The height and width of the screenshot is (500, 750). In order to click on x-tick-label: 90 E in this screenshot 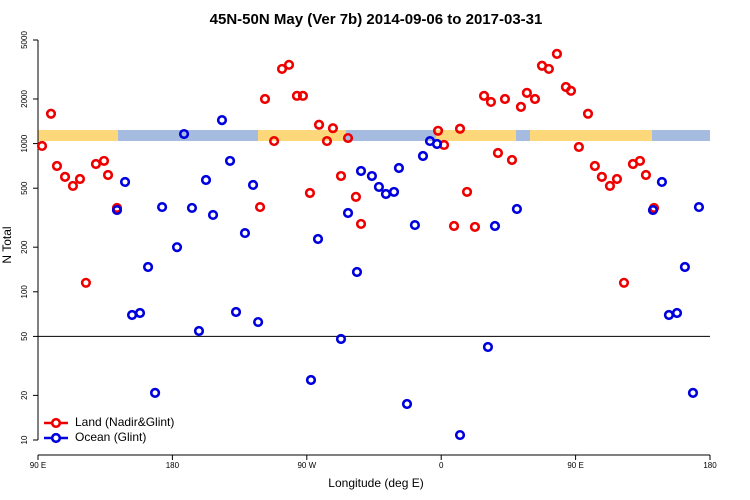, I will do `click(38, 465)`.